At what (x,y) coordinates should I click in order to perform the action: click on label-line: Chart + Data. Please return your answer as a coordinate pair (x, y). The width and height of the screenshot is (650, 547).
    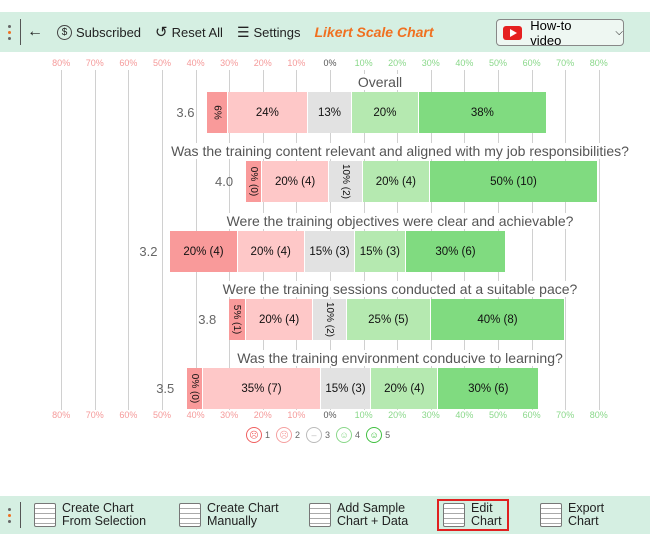
    Looking at the image, I should click on (373, 521).